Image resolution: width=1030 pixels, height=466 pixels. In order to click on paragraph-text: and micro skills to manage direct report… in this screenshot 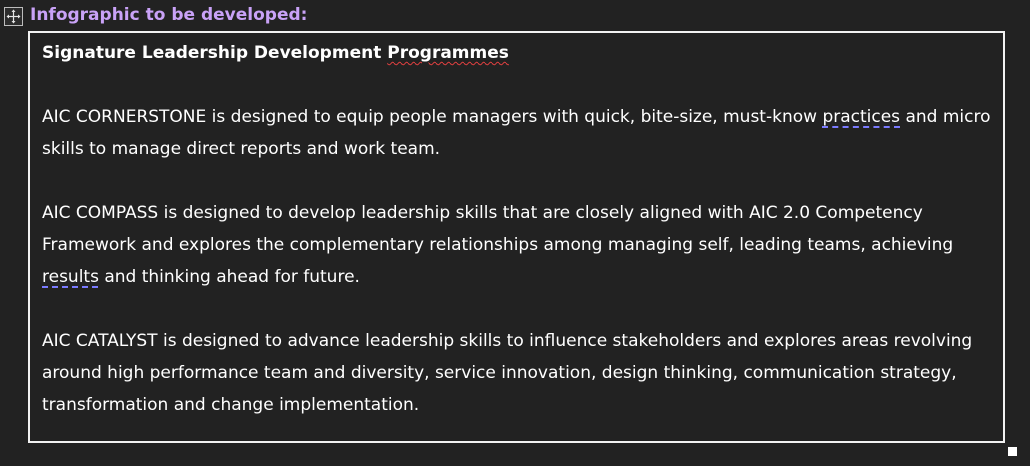, I will do `click(516, 133)`.